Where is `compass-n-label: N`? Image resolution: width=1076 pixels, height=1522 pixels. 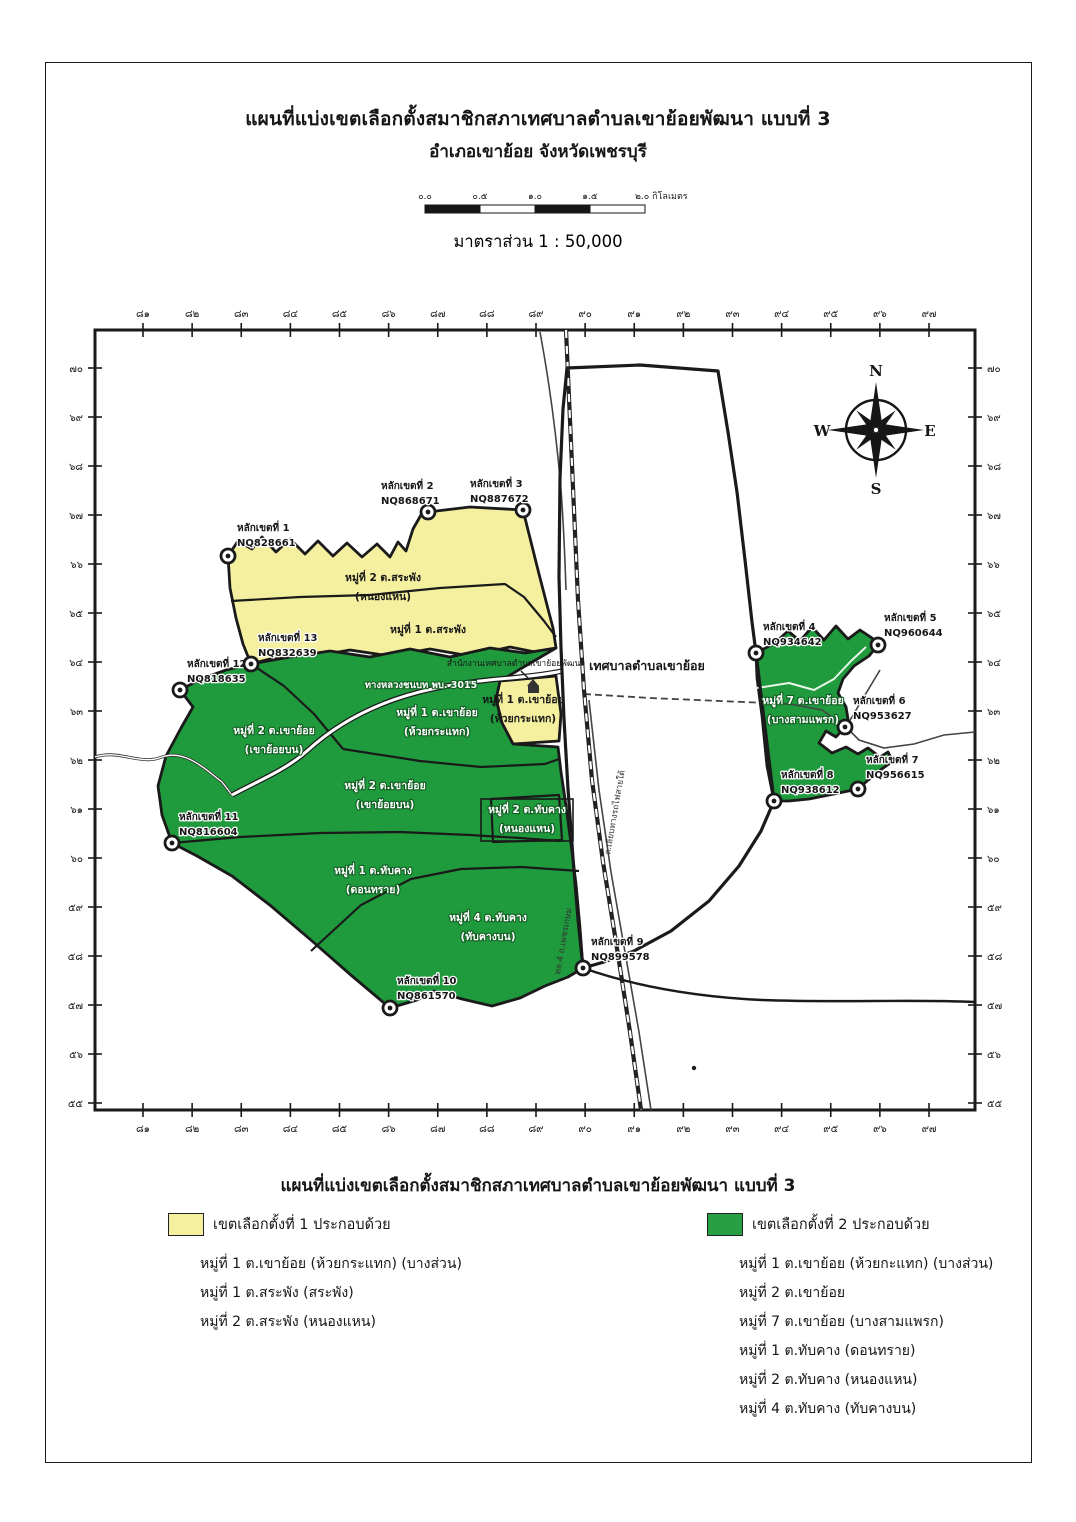
compass-n-label: N is located at coordinates (876, 371).